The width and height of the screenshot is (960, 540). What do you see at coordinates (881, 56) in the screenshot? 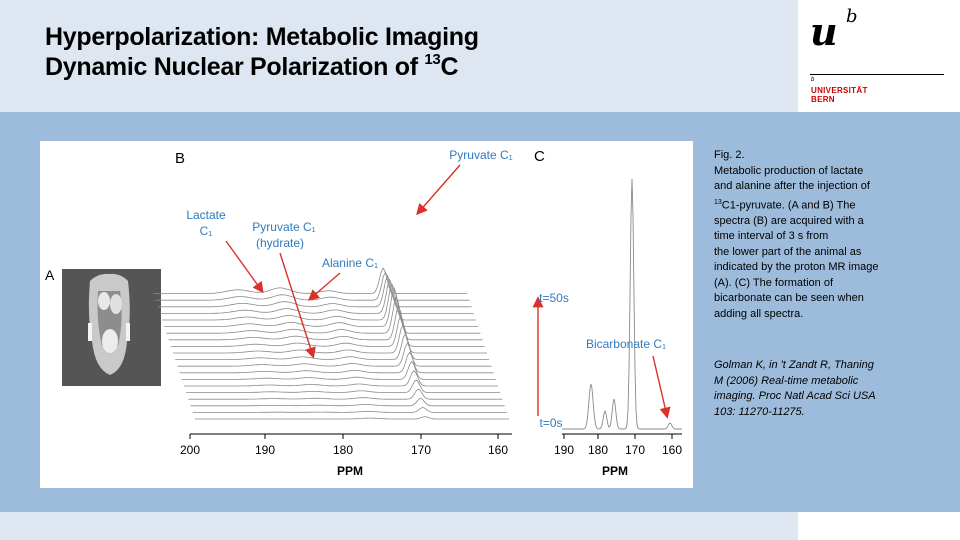
I see `university-logo: u b b UNIVERSITÄT BERN` at bounding box center [881, 56].